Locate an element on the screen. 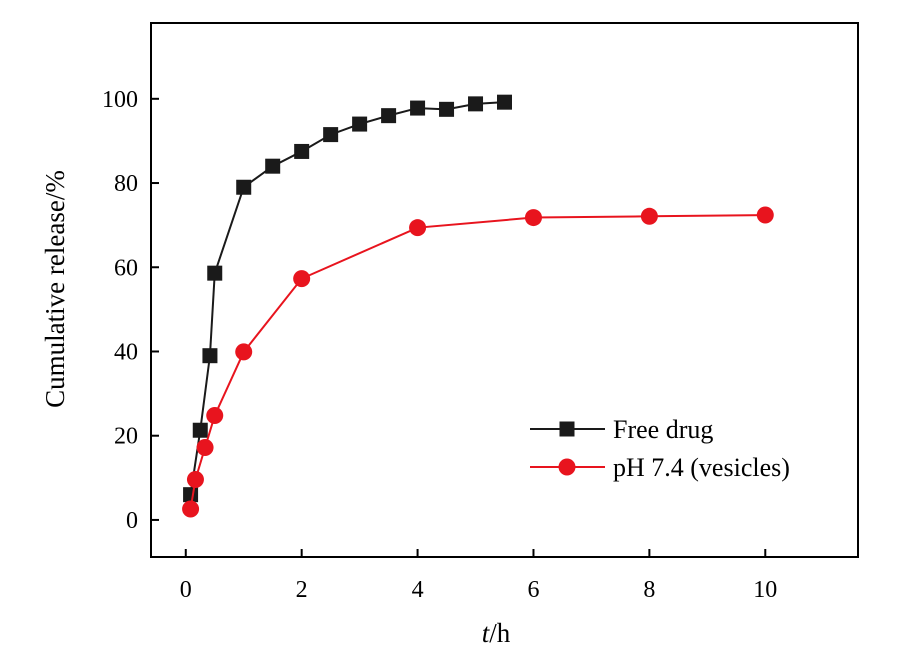 The height and width of the screenshot is (653, 912). legend-entry: Free drug is located at coordinates (621, 429).